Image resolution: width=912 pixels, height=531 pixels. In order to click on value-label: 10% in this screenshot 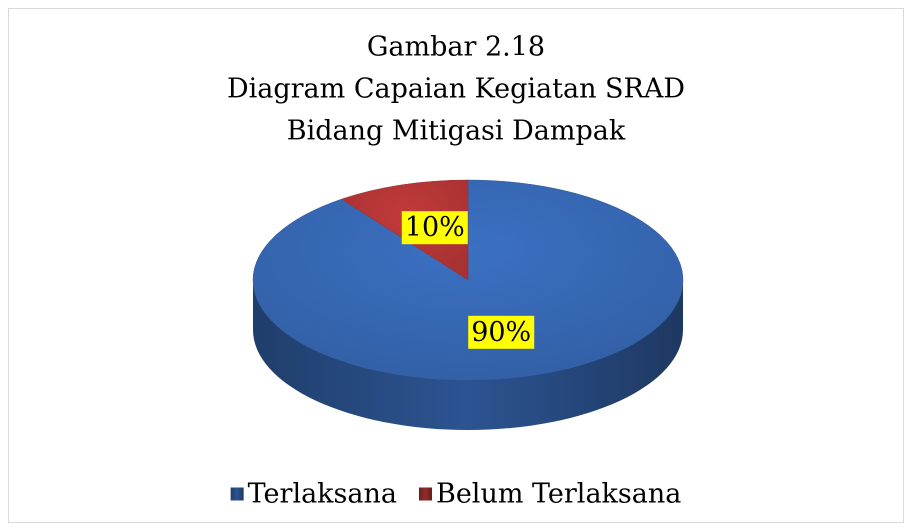, I will do `click(435, 227)`.